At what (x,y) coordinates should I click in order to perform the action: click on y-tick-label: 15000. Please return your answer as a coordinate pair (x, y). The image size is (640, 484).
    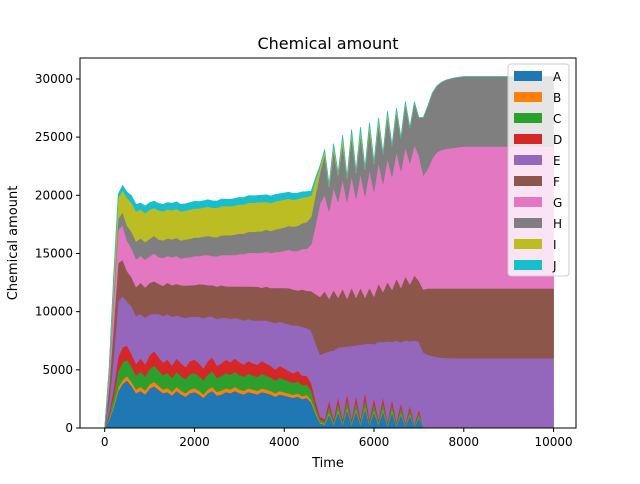
    Looking at the image, I should click on (54, 253).